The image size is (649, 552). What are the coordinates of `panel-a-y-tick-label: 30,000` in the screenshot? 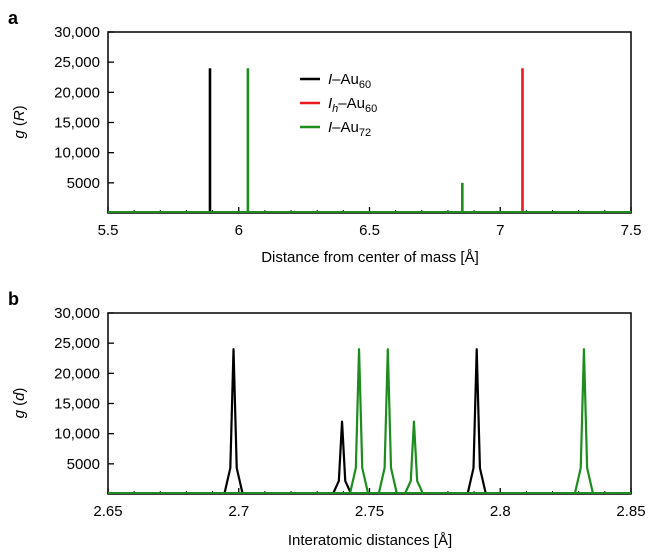 It's located at (77, 32).